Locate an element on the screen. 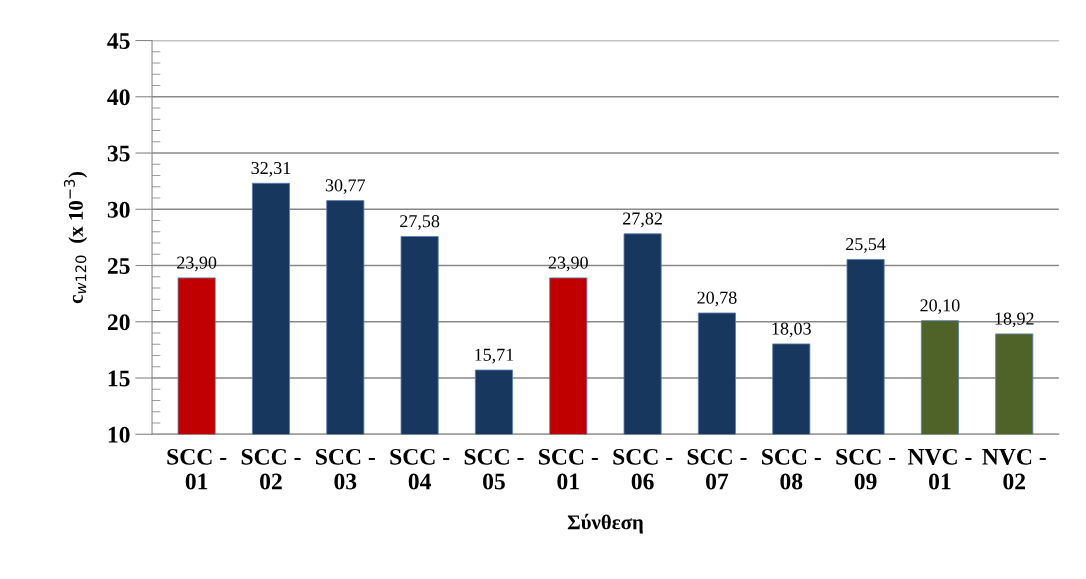 The width and height of the screenshot is (1086, 579). x-tick-label: SCC - 06 is located at coordinates (643, 469).